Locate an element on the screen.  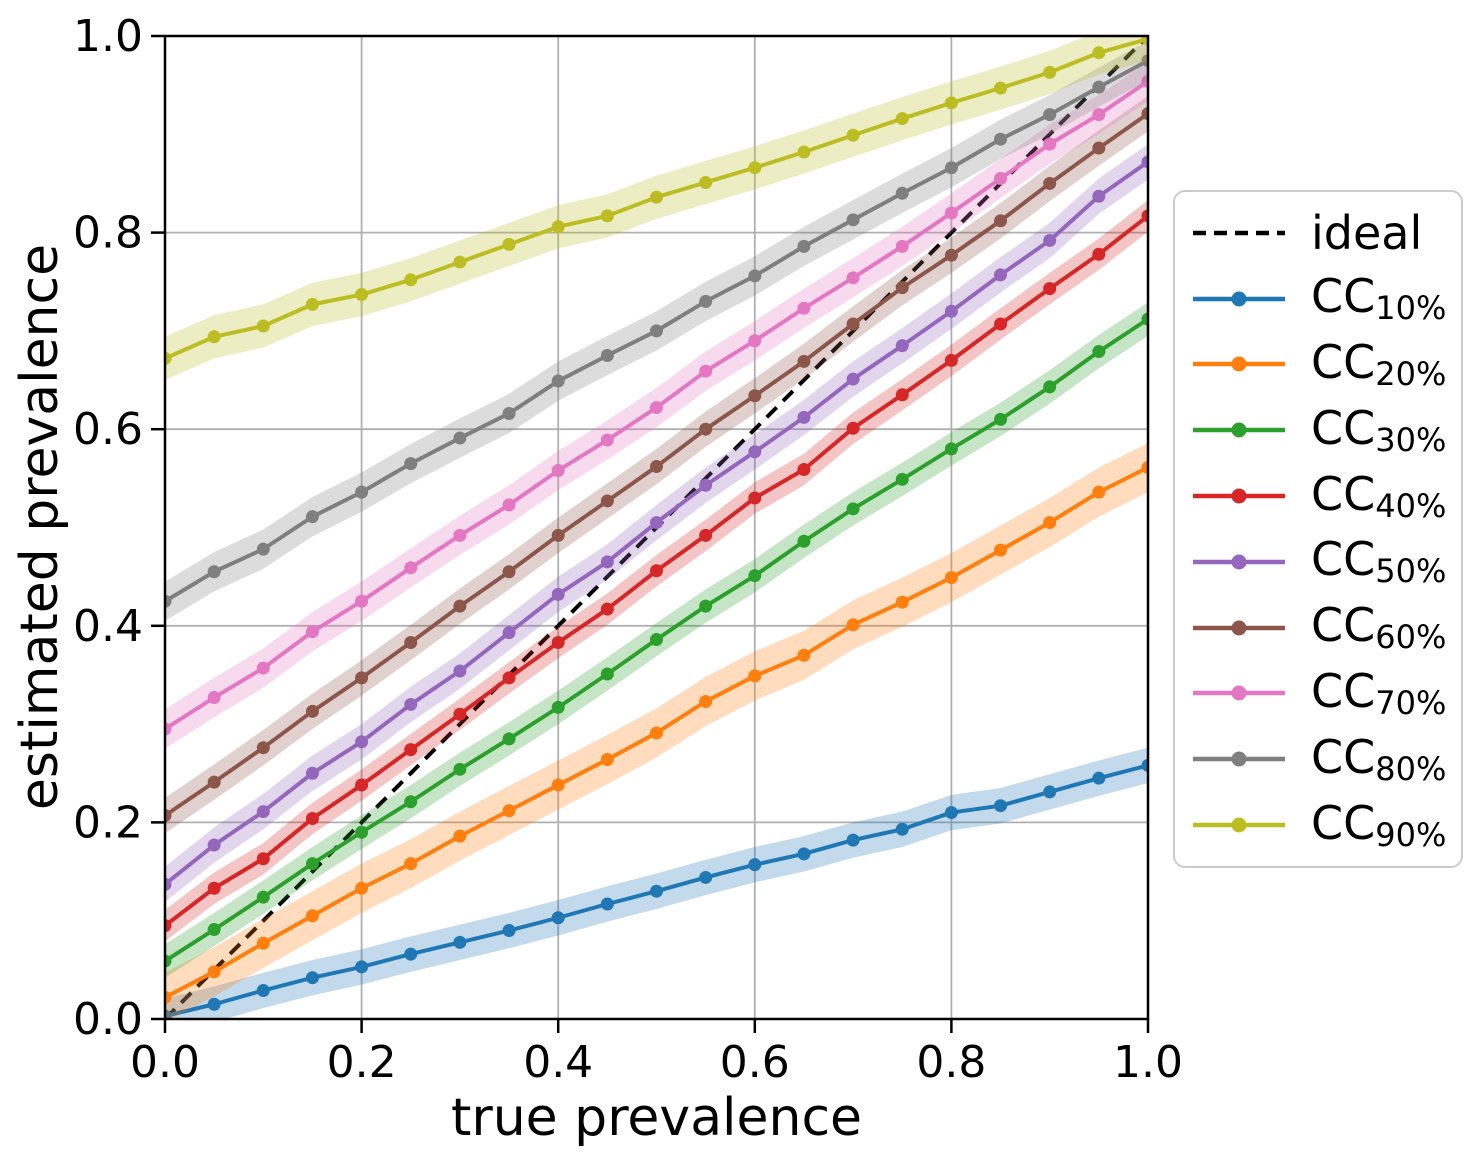
legend-item-cc60: CC60% is located at coordinates (1326, 628).